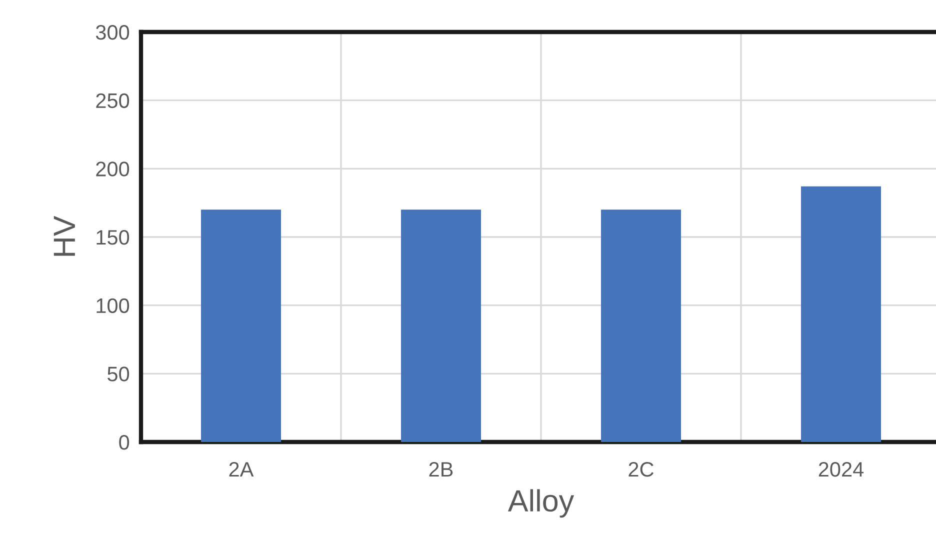  What do you see at coordinates (541, 503) in the screenshot?
I see `x-axis-title: Alloy` at bounding box center [541, 503].